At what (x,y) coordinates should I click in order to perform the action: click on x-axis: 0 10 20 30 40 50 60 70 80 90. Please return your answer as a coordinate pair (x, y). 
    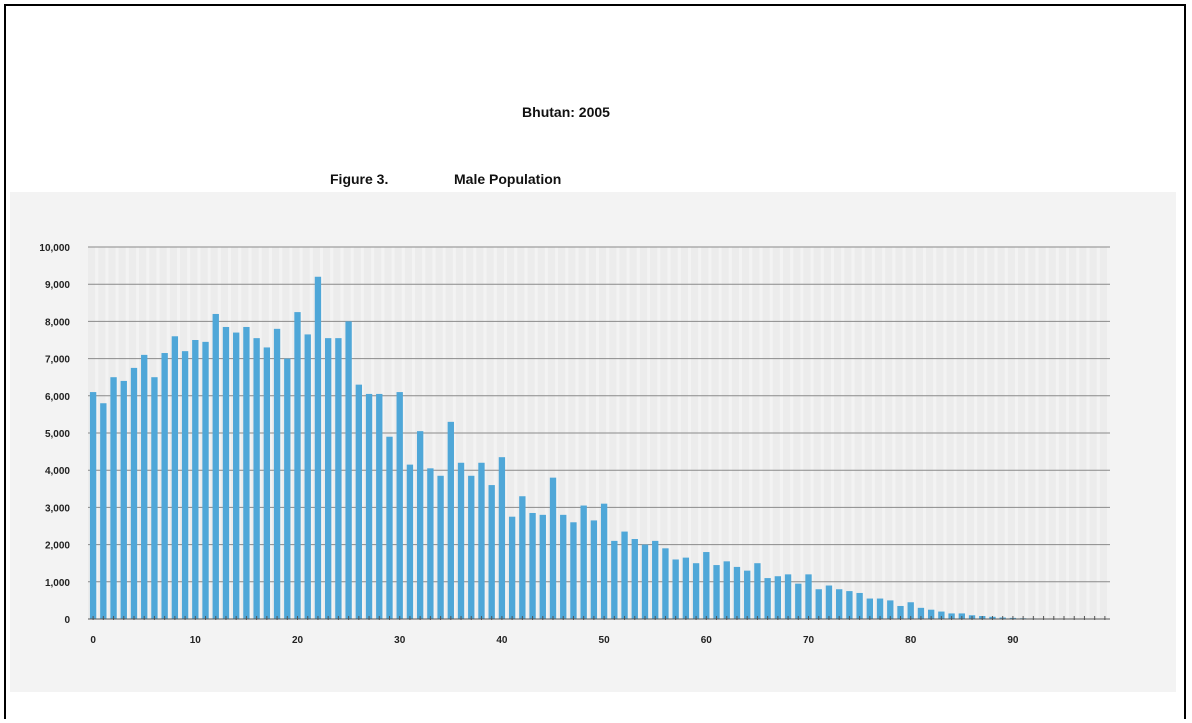
    Looking at the image, I should click on (599, 631).